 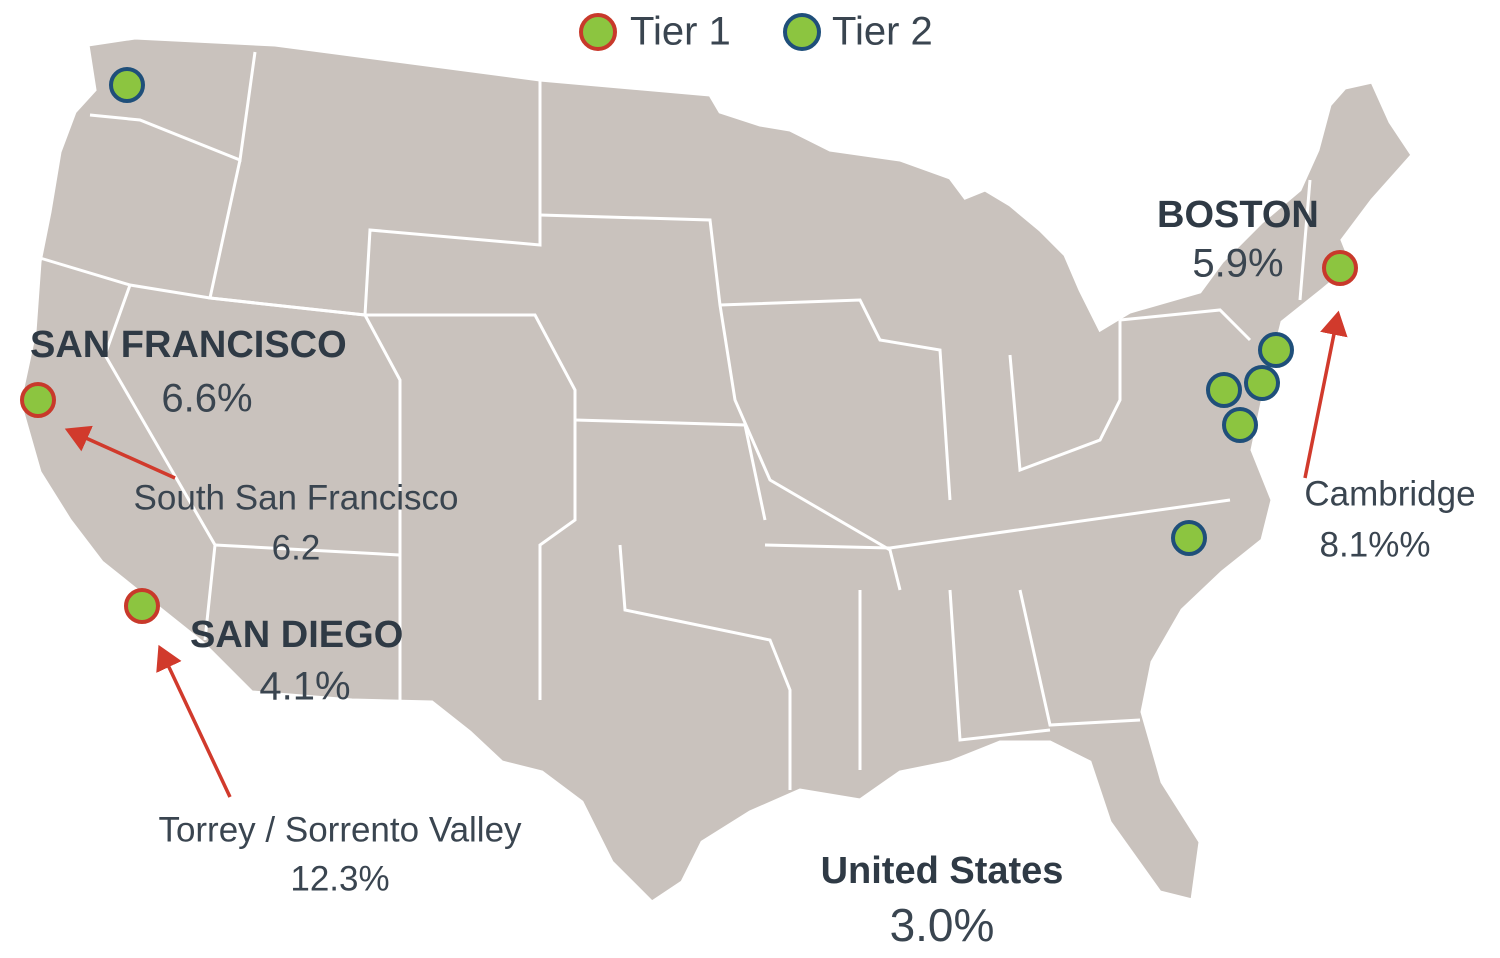 What do you see at coordinates (756, 32) in the screenshot?
I see `legend: Tier 1 Tier 2` at bounding box center [756, 32].